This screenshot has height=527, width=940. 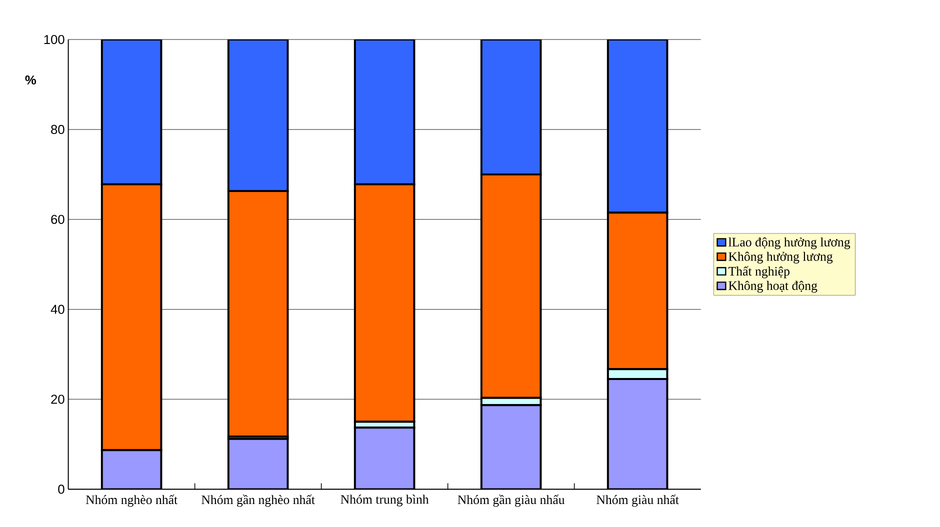 I want to click on y-tick-label: 20, so click(x=57, y=399).